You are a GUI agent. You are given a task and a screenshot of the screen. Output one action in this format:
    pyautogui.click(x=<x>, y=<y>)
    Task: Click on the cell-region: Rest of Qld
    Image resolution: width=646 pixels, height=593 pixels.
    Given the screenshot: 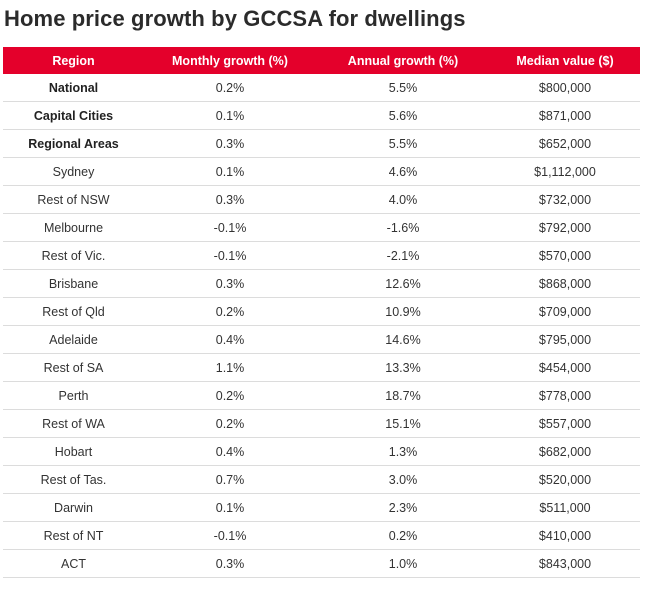 What is the action you would take?
    pyautogui.click(x=73, y=311)
    